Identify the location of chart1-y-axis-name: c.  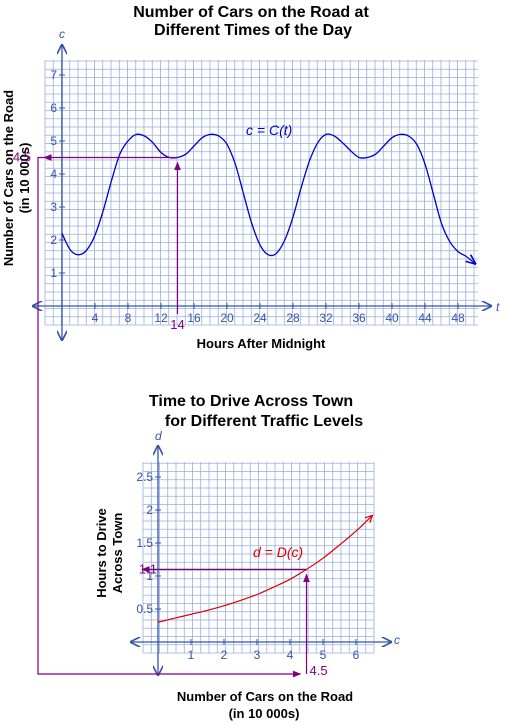
(62, 34).